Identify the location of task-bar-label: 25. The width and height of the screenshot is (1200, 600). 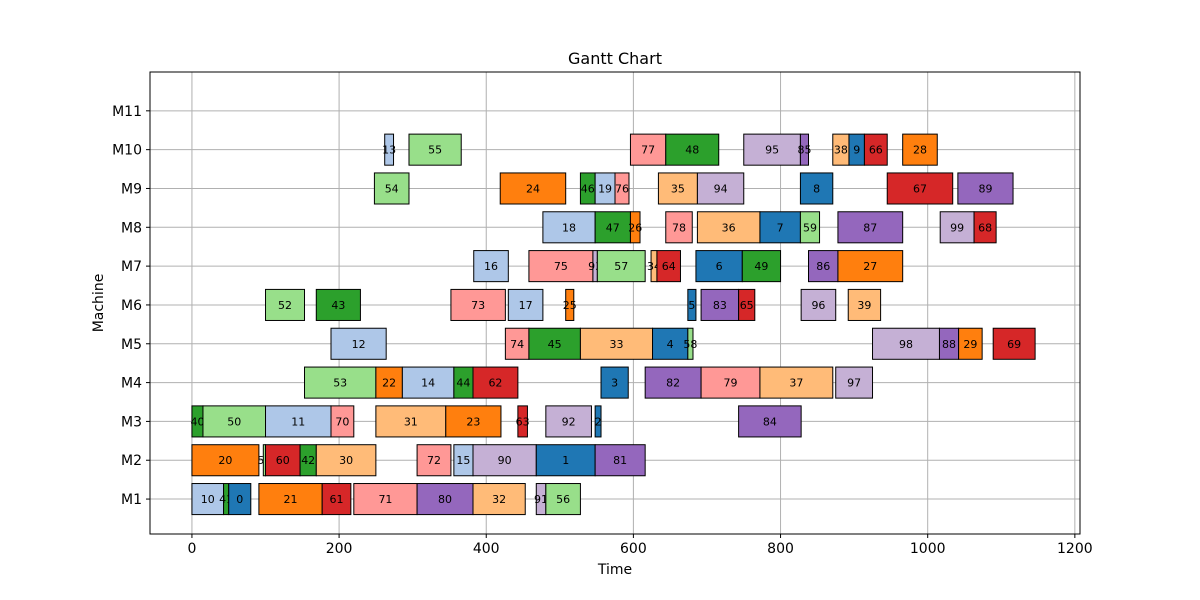
(570, 305).